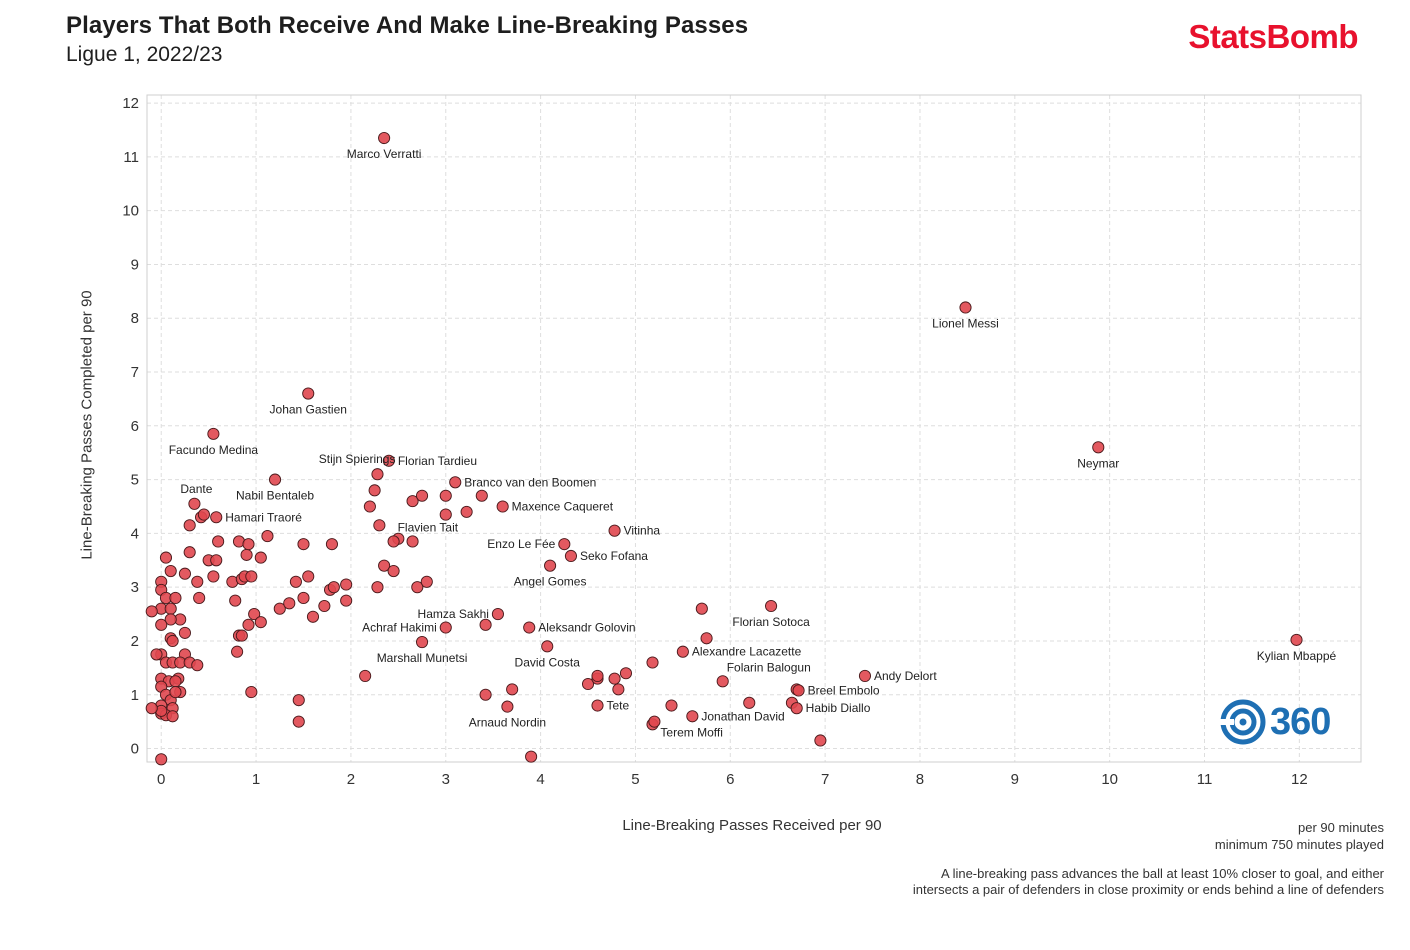 This screenshot has width=1410, height=950. I want to click on player-label: Enzo Le Fée, so click(521, 544).